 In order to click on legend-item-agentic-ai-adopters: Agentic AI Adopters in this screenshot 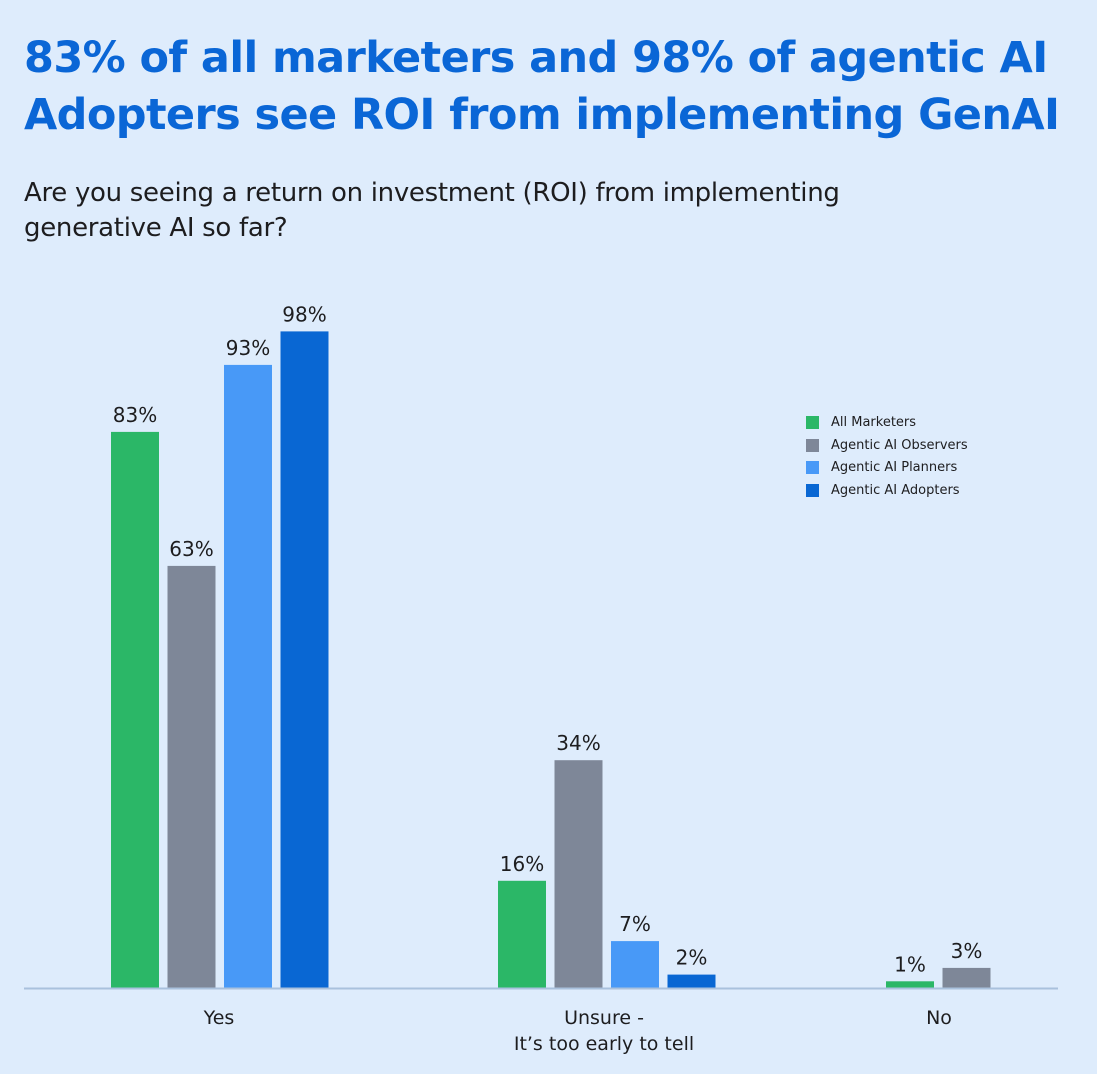, I will do `click(887, 490)`.